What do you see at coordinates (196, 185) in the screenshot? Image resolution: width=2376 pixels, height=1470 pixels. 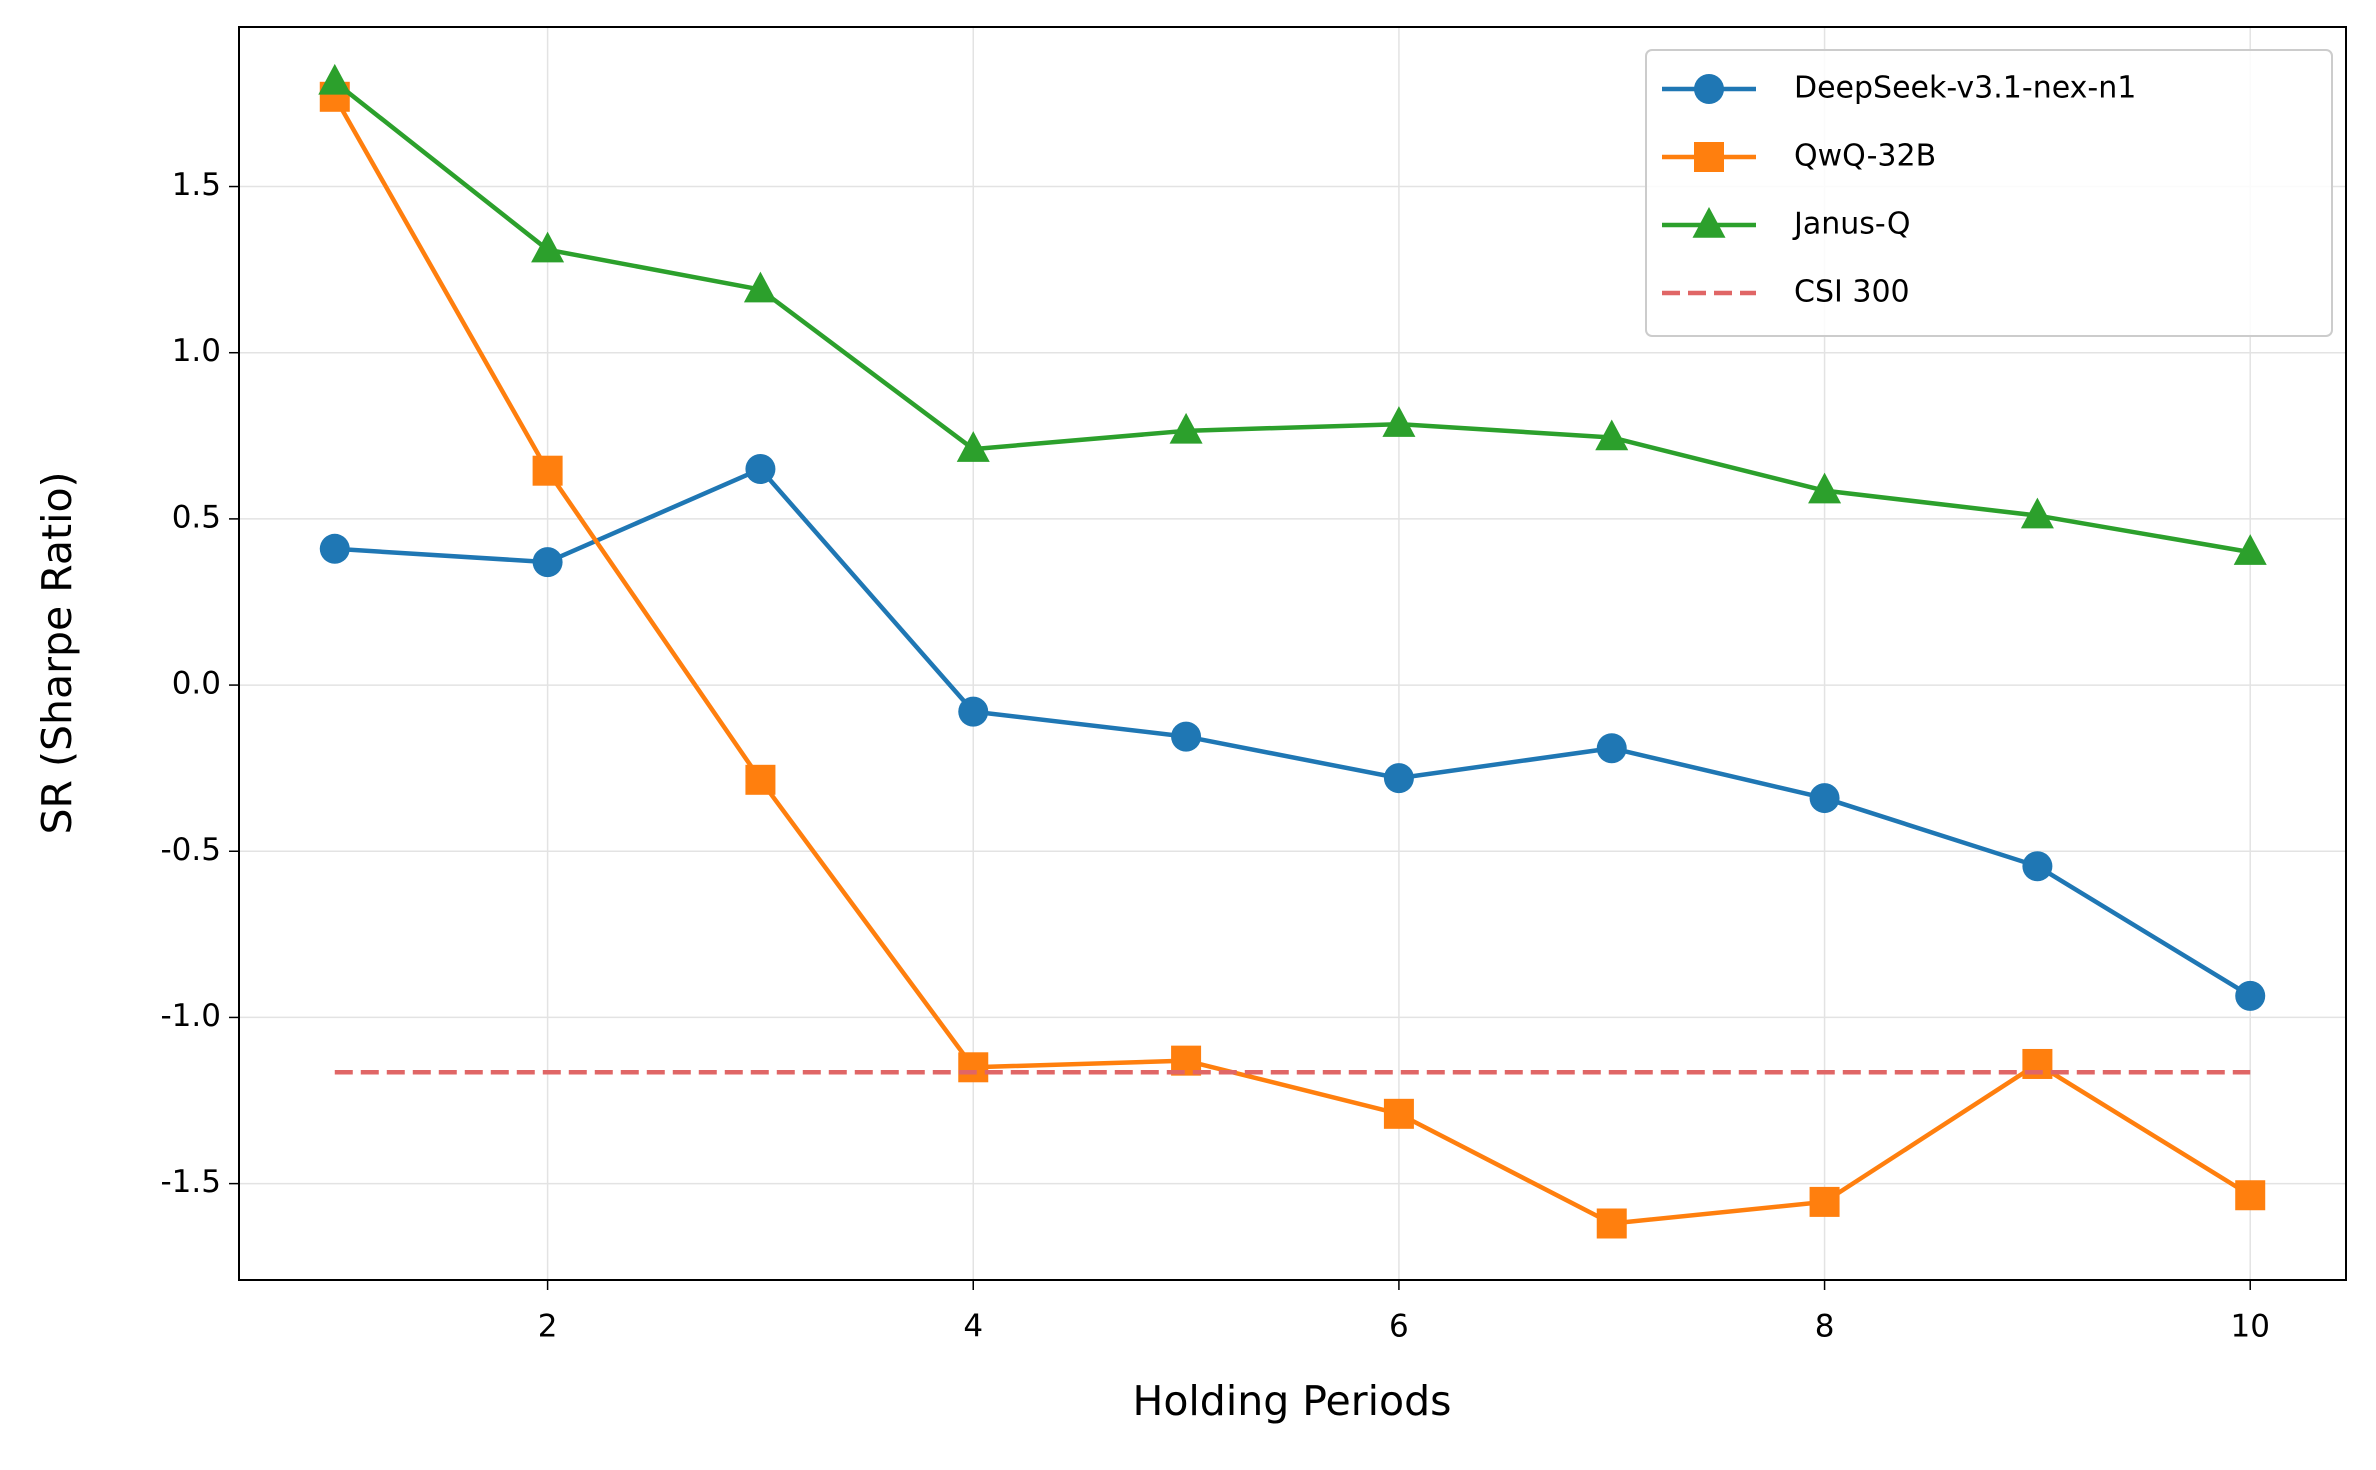 I see `y-tick-label: 1.5` at bounding box center [196, 185].